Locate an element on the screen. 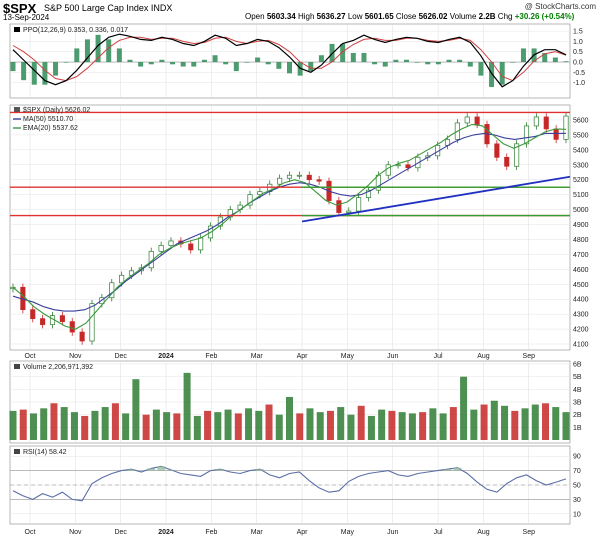  ytick-ppo-0.0: 0.0 is located at coordinates (578, 63).